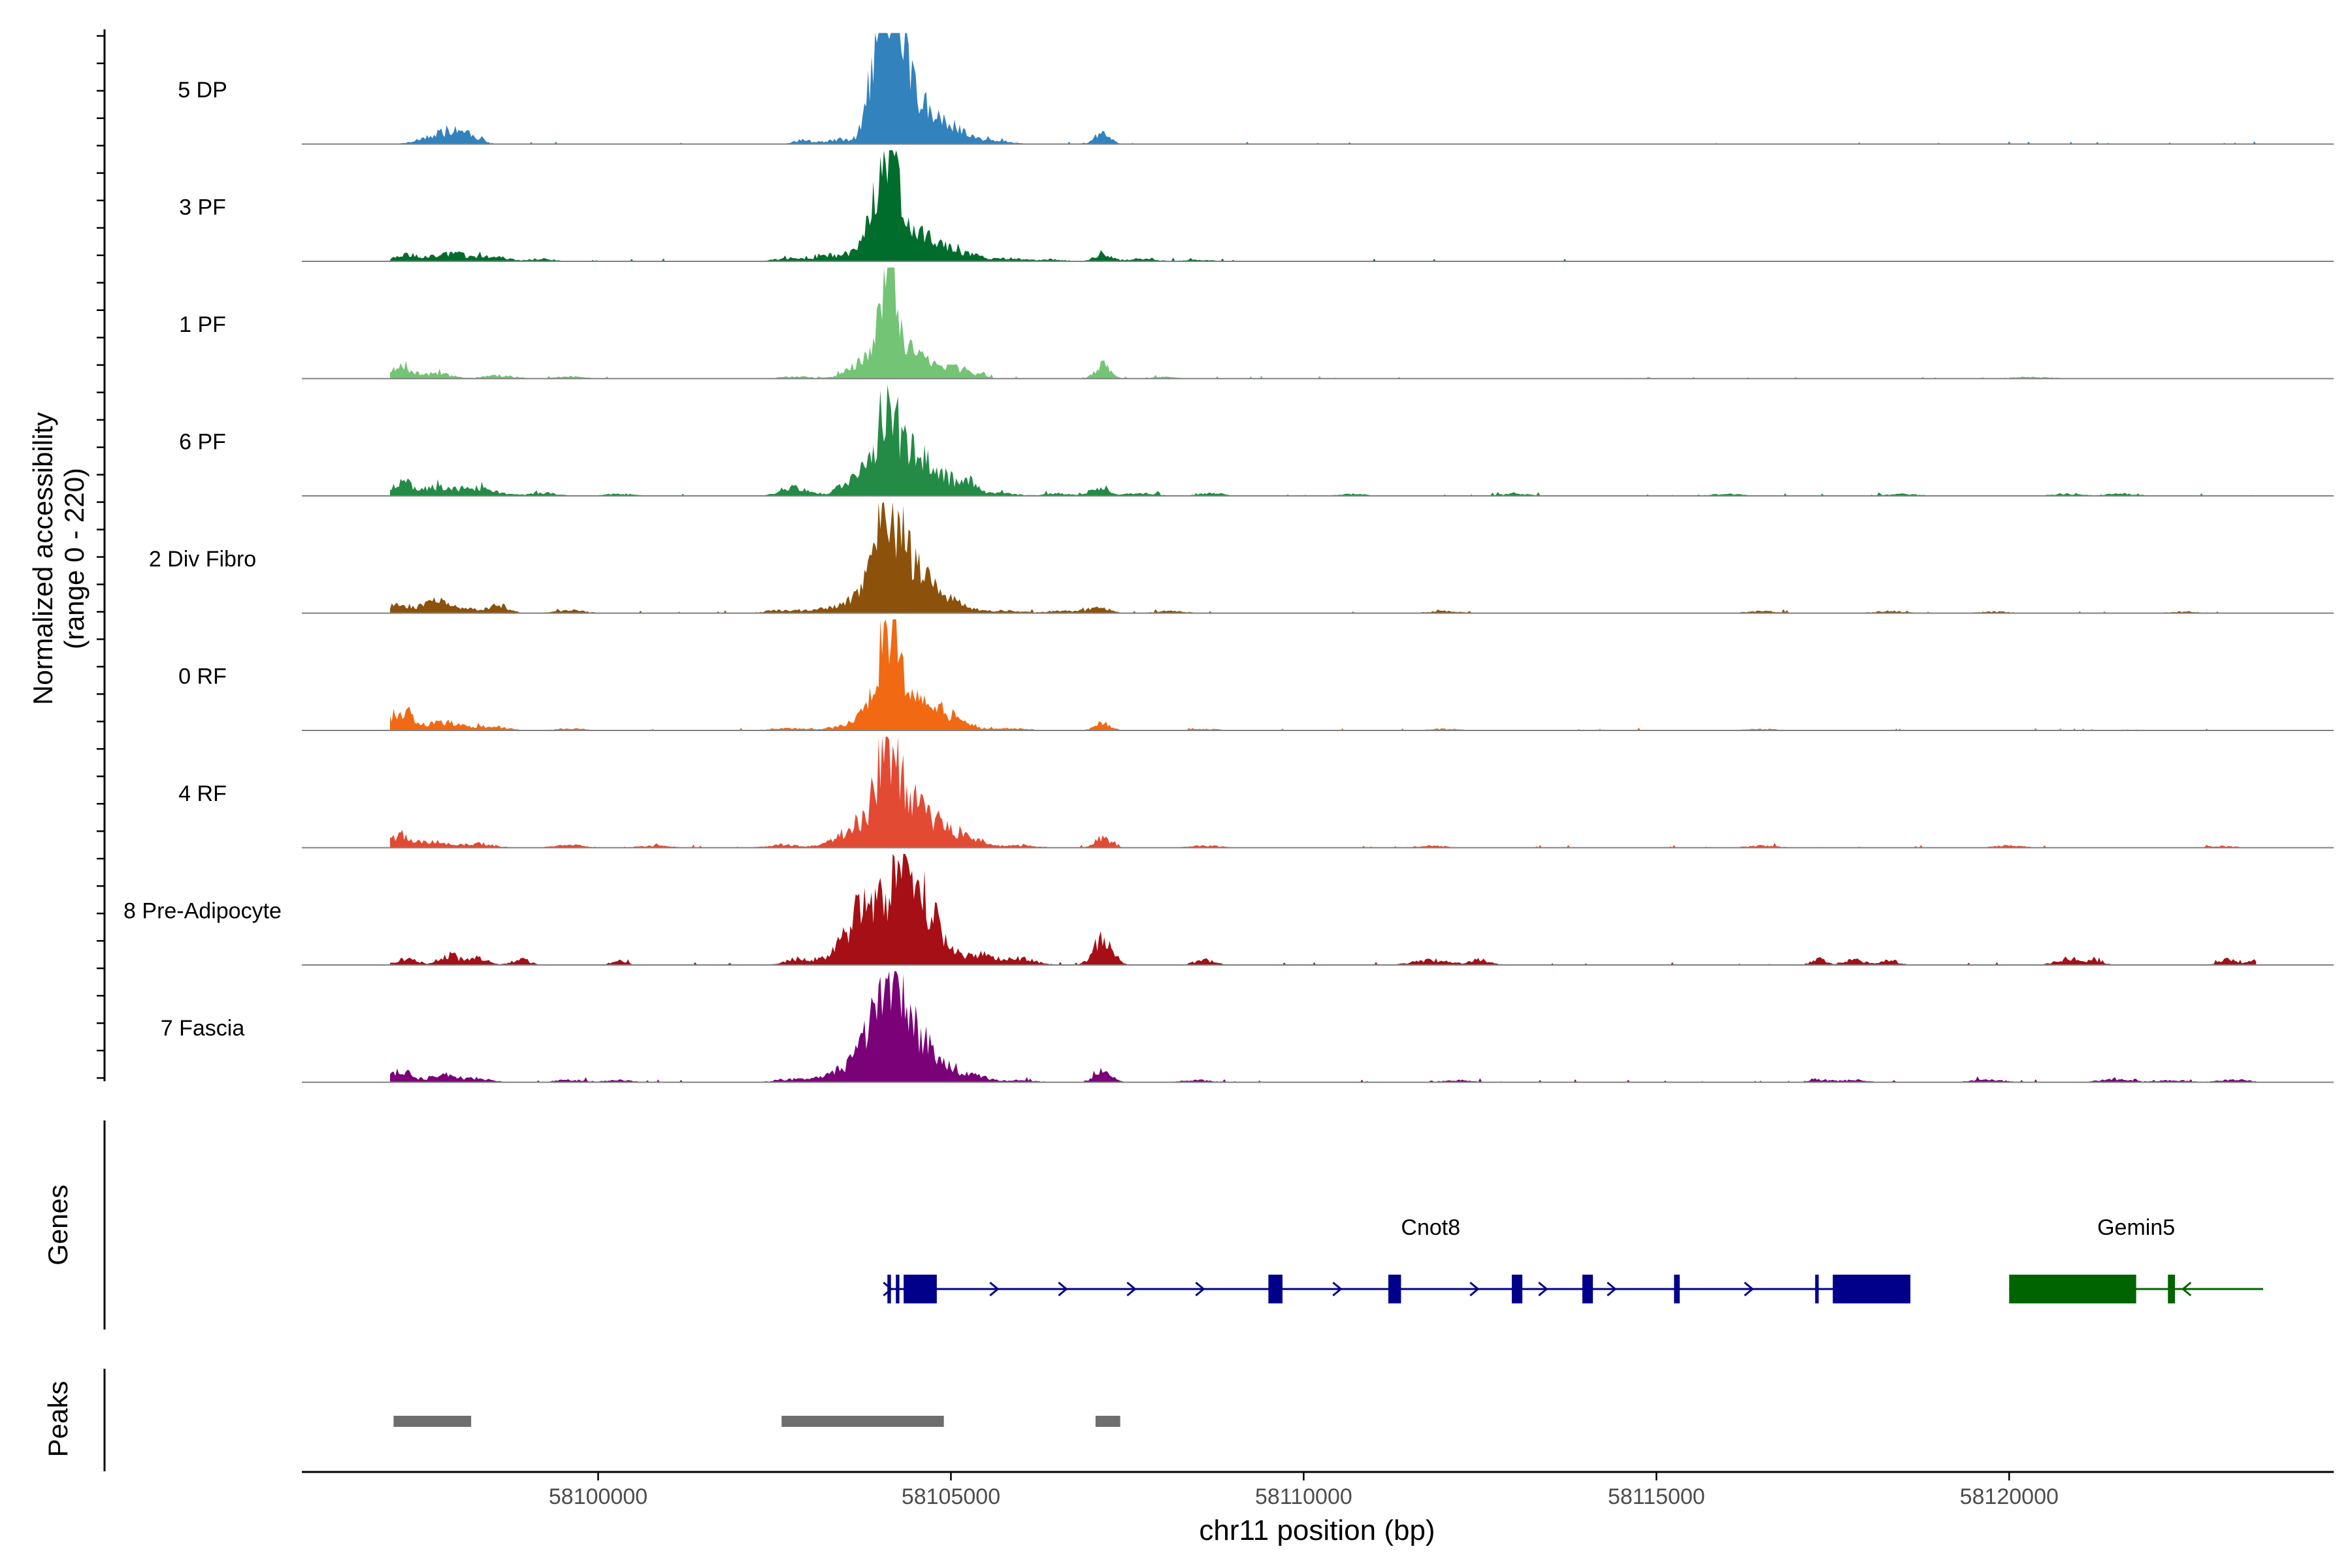 This screenshot has height=1568, width=2352. I want to click on x-tick-label: 58110000, so click(1303, 1496).